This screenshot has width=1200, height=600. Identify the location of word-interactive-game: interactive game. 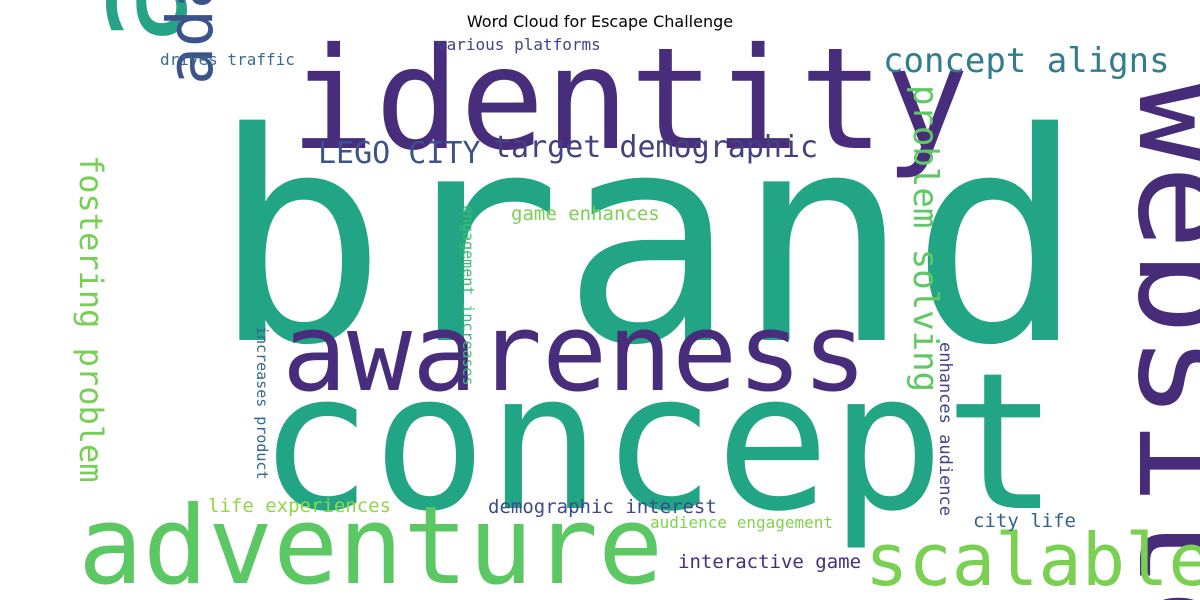
(769, 562).